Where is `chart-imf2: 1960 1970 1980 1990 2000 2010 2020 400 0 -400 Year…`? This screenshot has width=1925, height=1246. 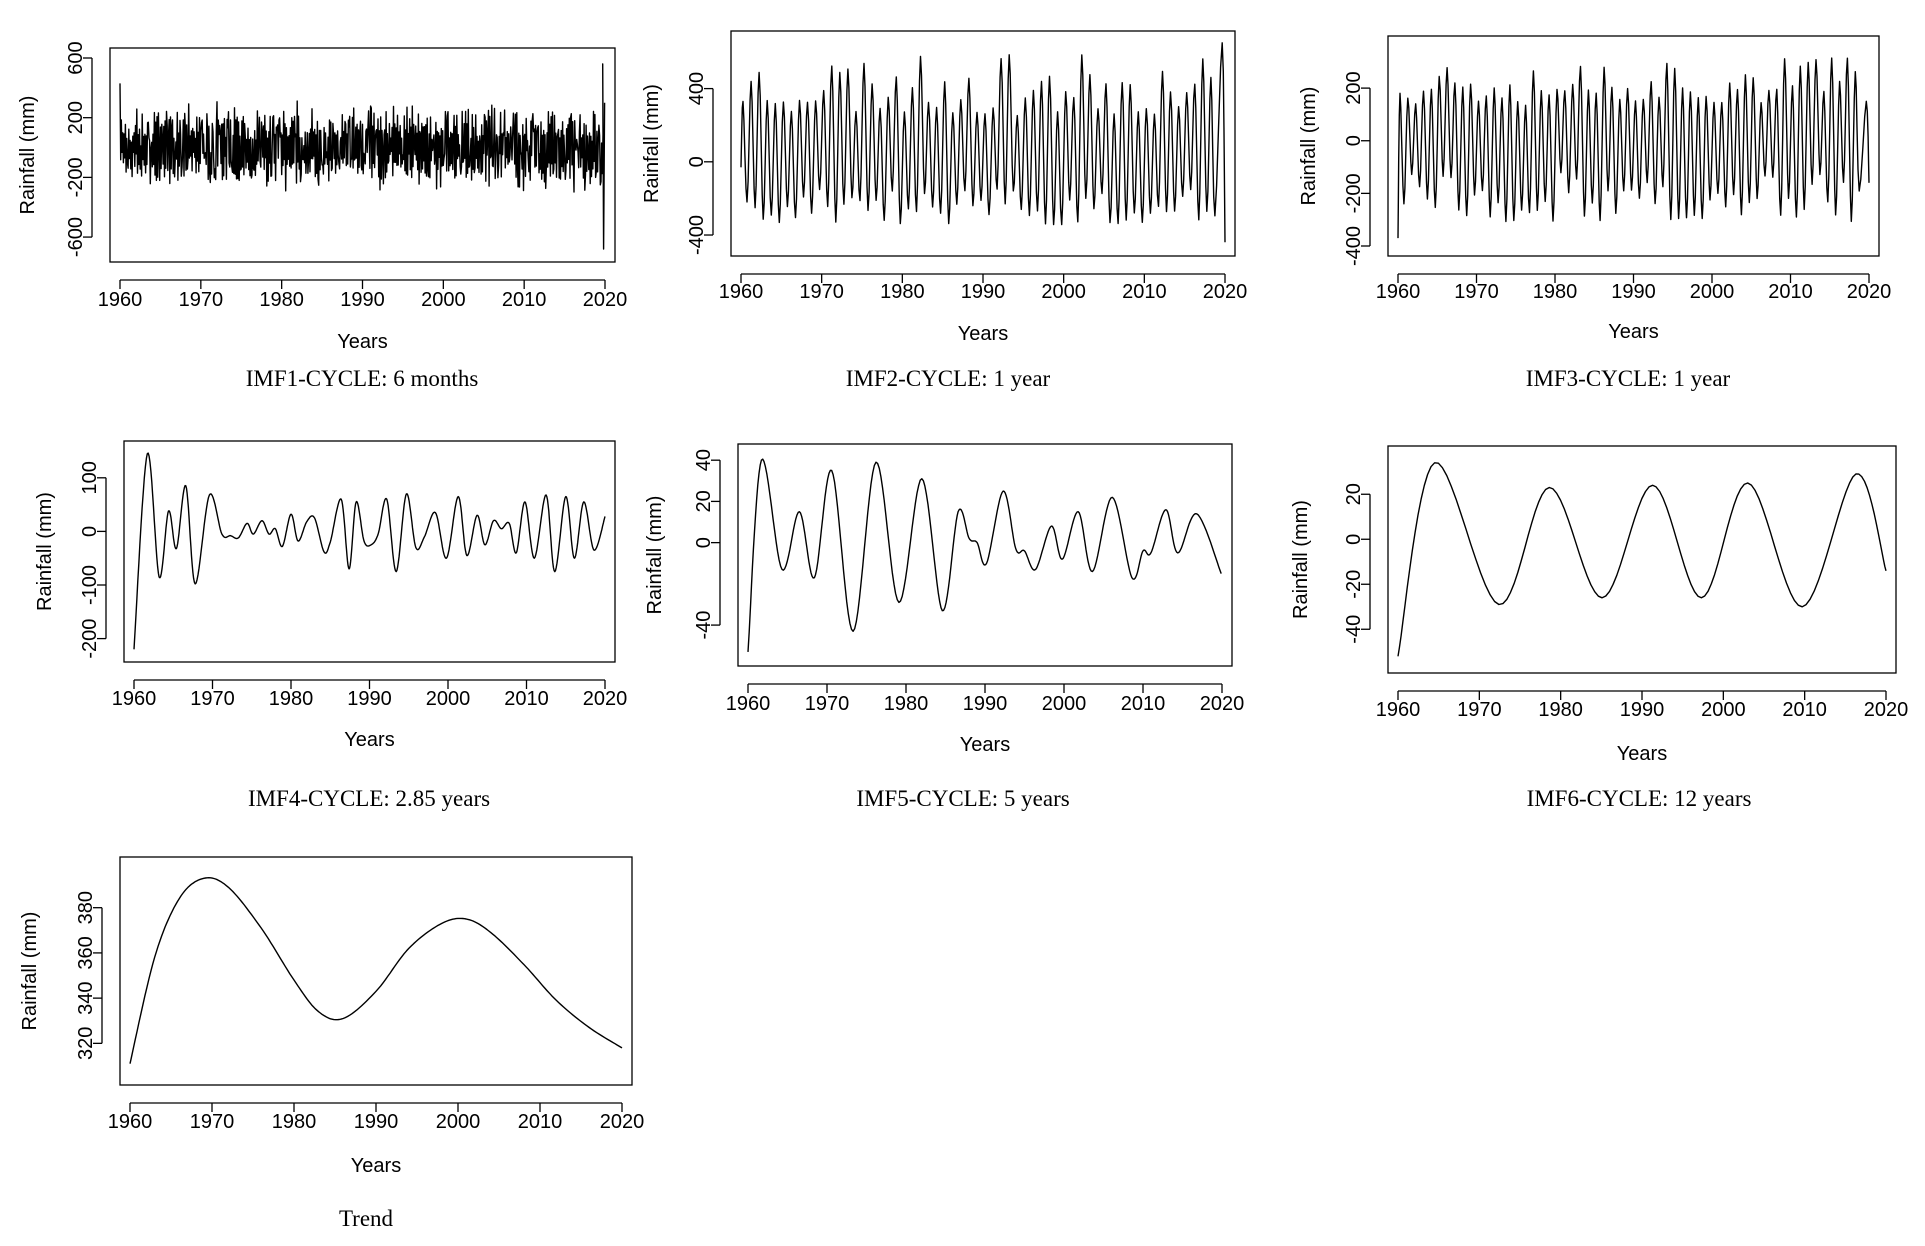 chart-imf2: 1960 1970 1980 1990 2000 2010 2020 400 0 -400 Year… is located at coordinates (944, 210).